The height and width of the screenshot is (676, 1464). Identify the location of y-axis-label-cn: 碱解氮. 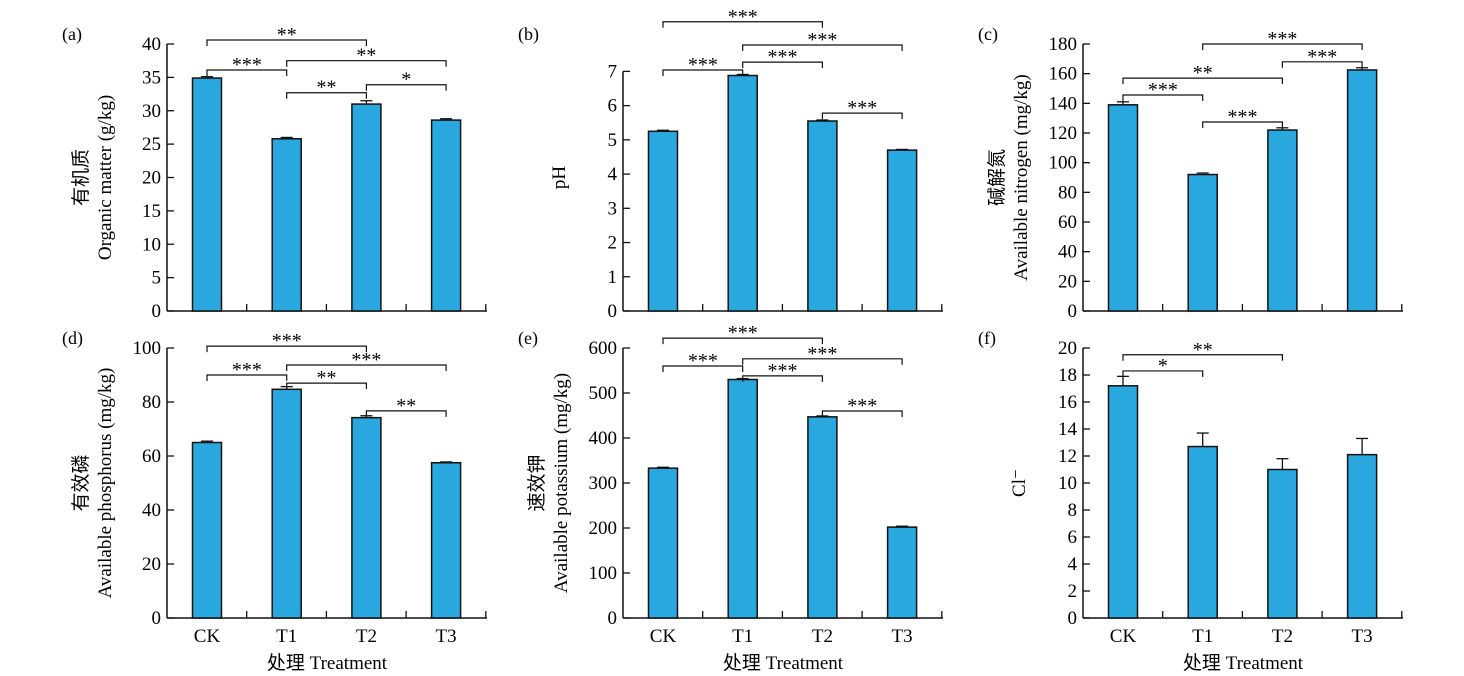
(997, 177).